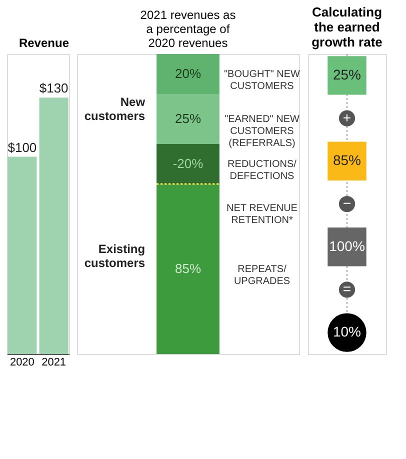 This screenshot has width=406, height=459. I want to click on text: 100%, so click(347, 246).